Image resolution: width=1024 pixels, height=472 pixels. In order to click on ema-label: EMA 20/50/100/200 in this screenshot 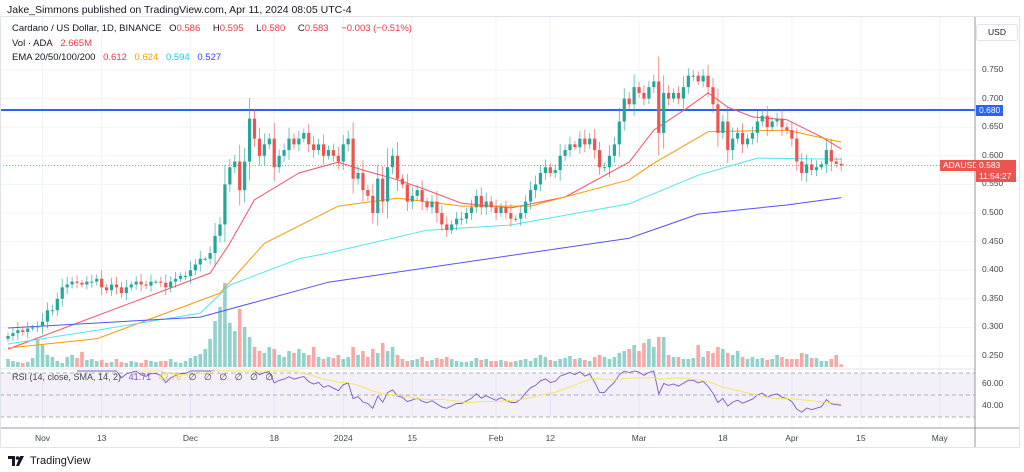, I will do `click(54, 57)`.